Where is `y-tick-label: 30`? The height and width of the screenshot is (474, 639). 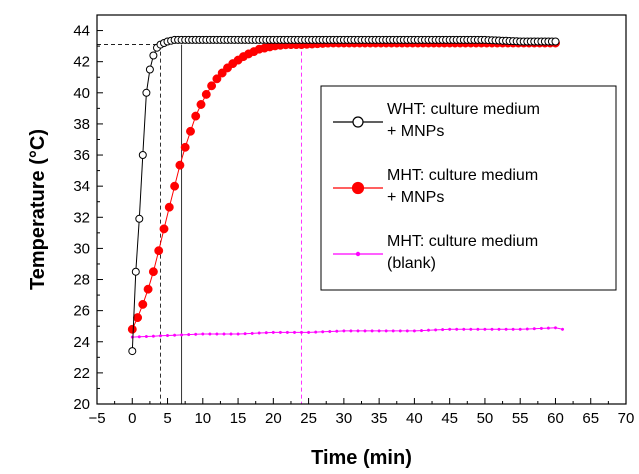 y-tick-label: 30 is located at coordinates (81, 248).